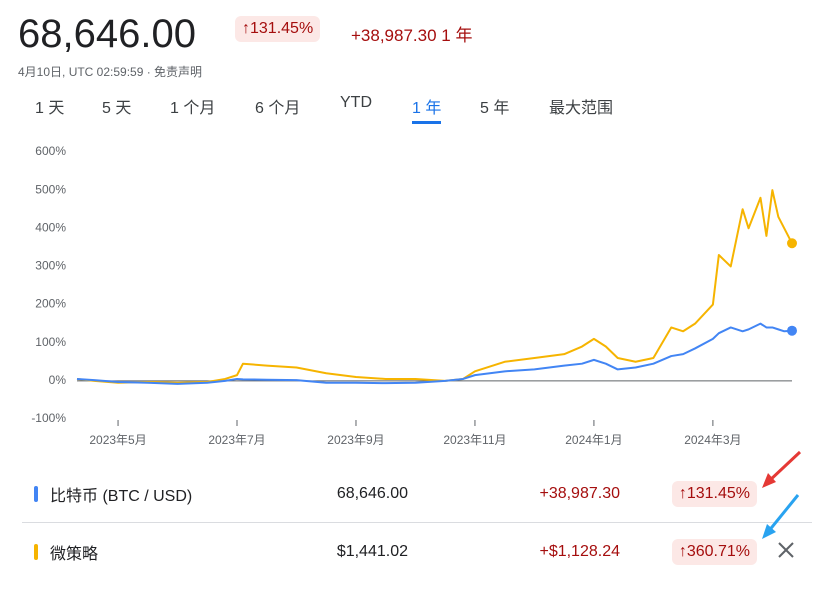 Image resolution: width=825 pixels, height=589 pixels. What do you see at coordinates (495, 108) in the screenshot?
I see `tab: 5 年` at bounding box center [495, 108].